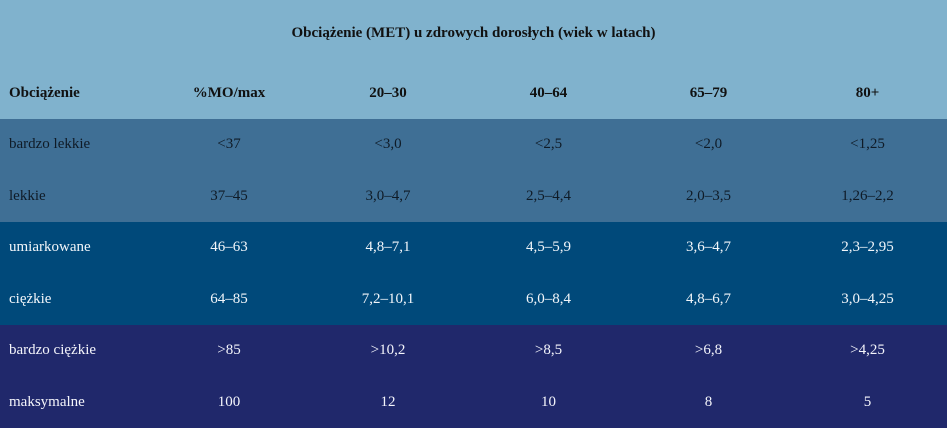 The height and width of the screenshot is (428, 947). What do you see at coordinates (229, 350) in the screenshot?
I see `table-cell: >85` at bounding box center [229, 350].